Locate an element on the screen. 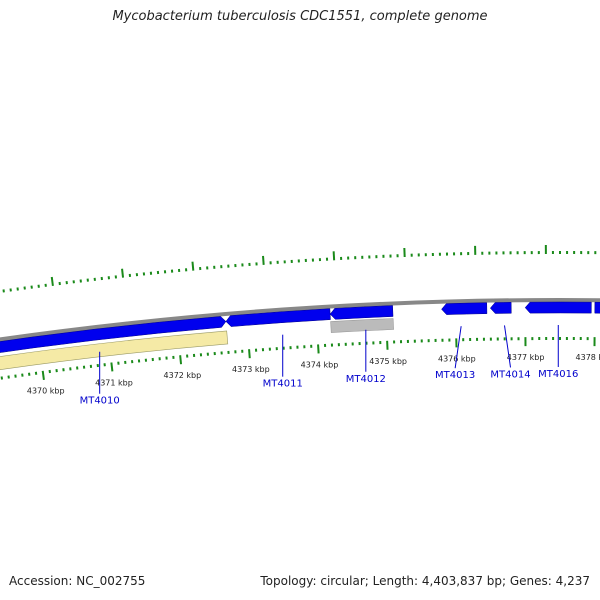  gene-band is located at coordinates (362, 325).